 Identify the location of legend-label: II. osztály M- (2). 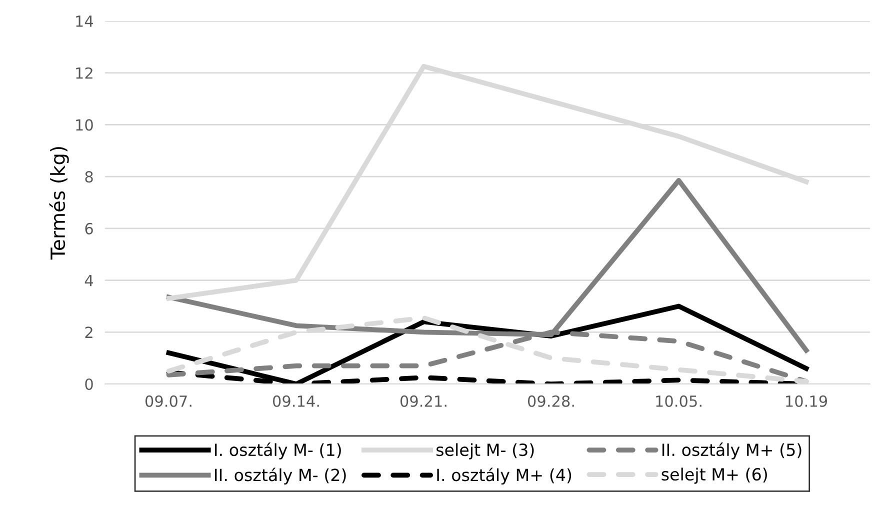
(280, 476).